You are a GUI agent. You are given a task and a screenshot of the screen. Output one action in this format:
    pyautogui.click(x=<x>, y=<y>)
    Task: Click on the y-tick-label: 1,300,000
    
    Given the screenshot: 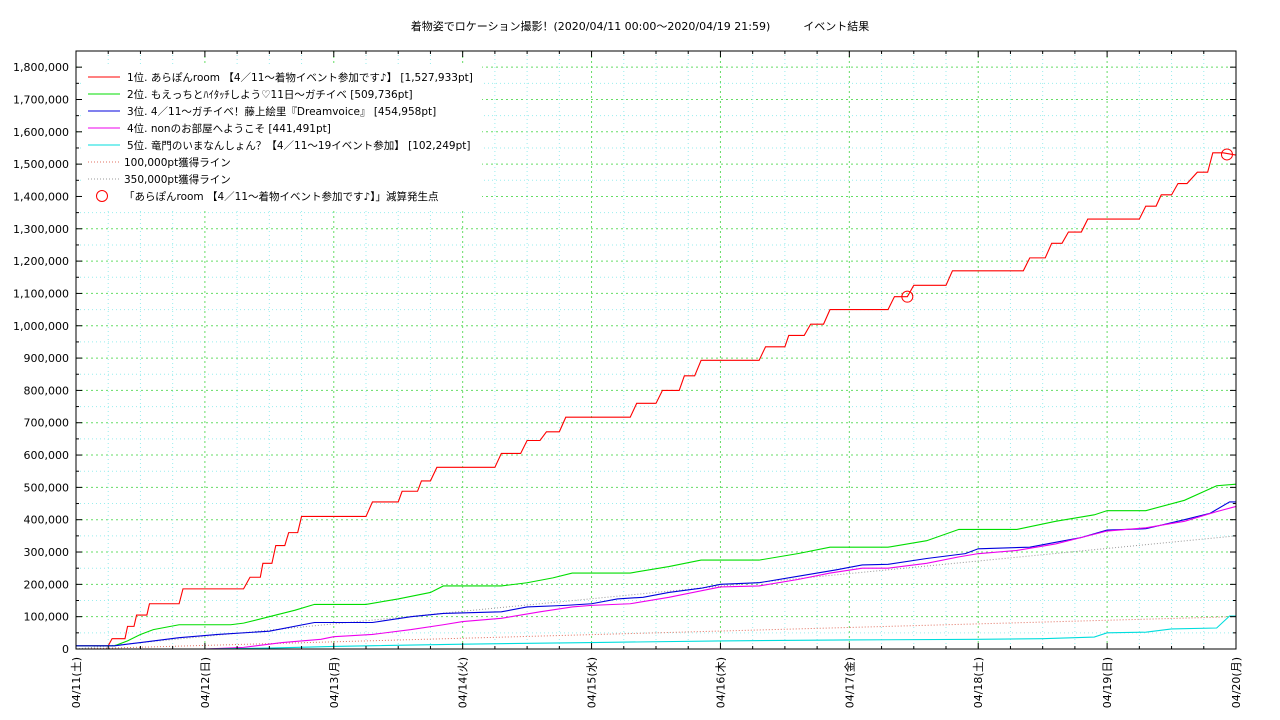 What is the action you would take?
    pyautogui.click(x=41, y=229)
    